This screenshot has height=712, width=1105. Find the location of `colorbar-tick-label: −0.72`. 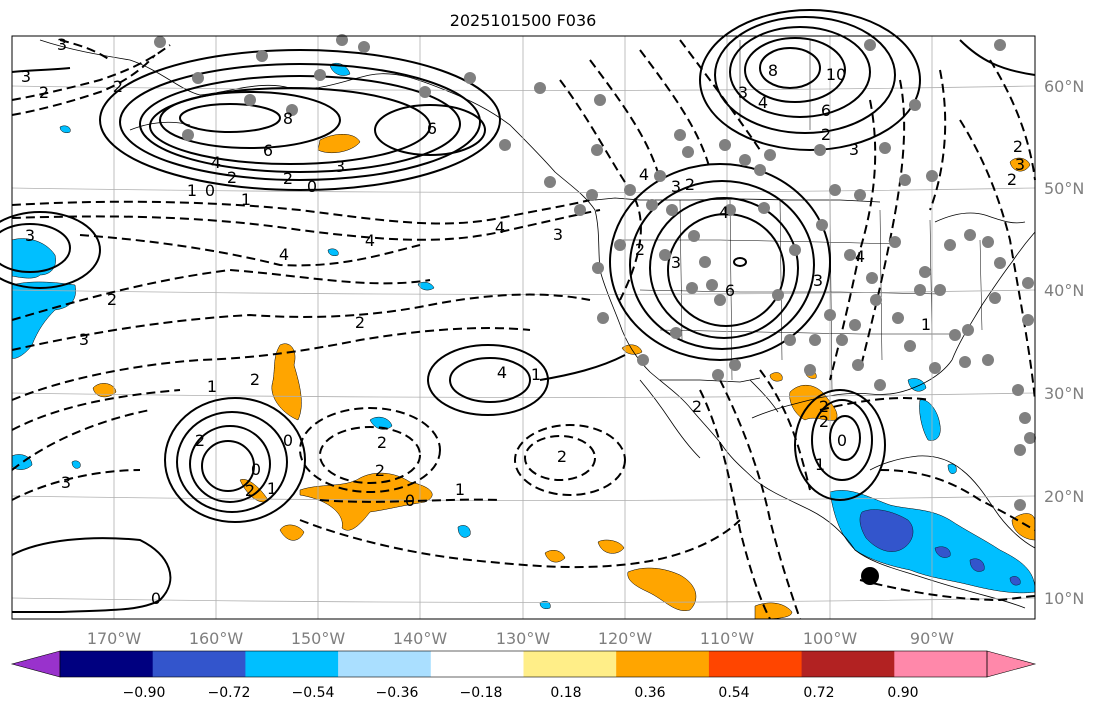

colorbar-tick-label: −0.72 is located at coordinates (229, 693).